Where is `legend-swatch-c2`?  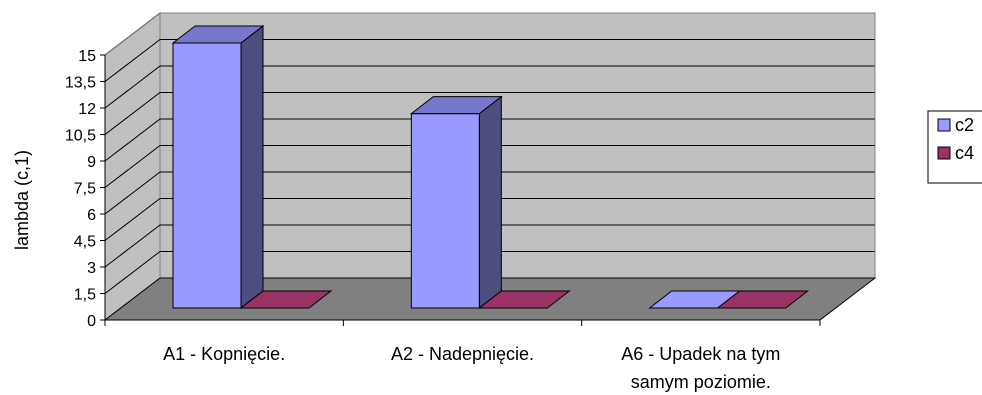 legend-swatch-c2 is located at coordinates (944, 125).